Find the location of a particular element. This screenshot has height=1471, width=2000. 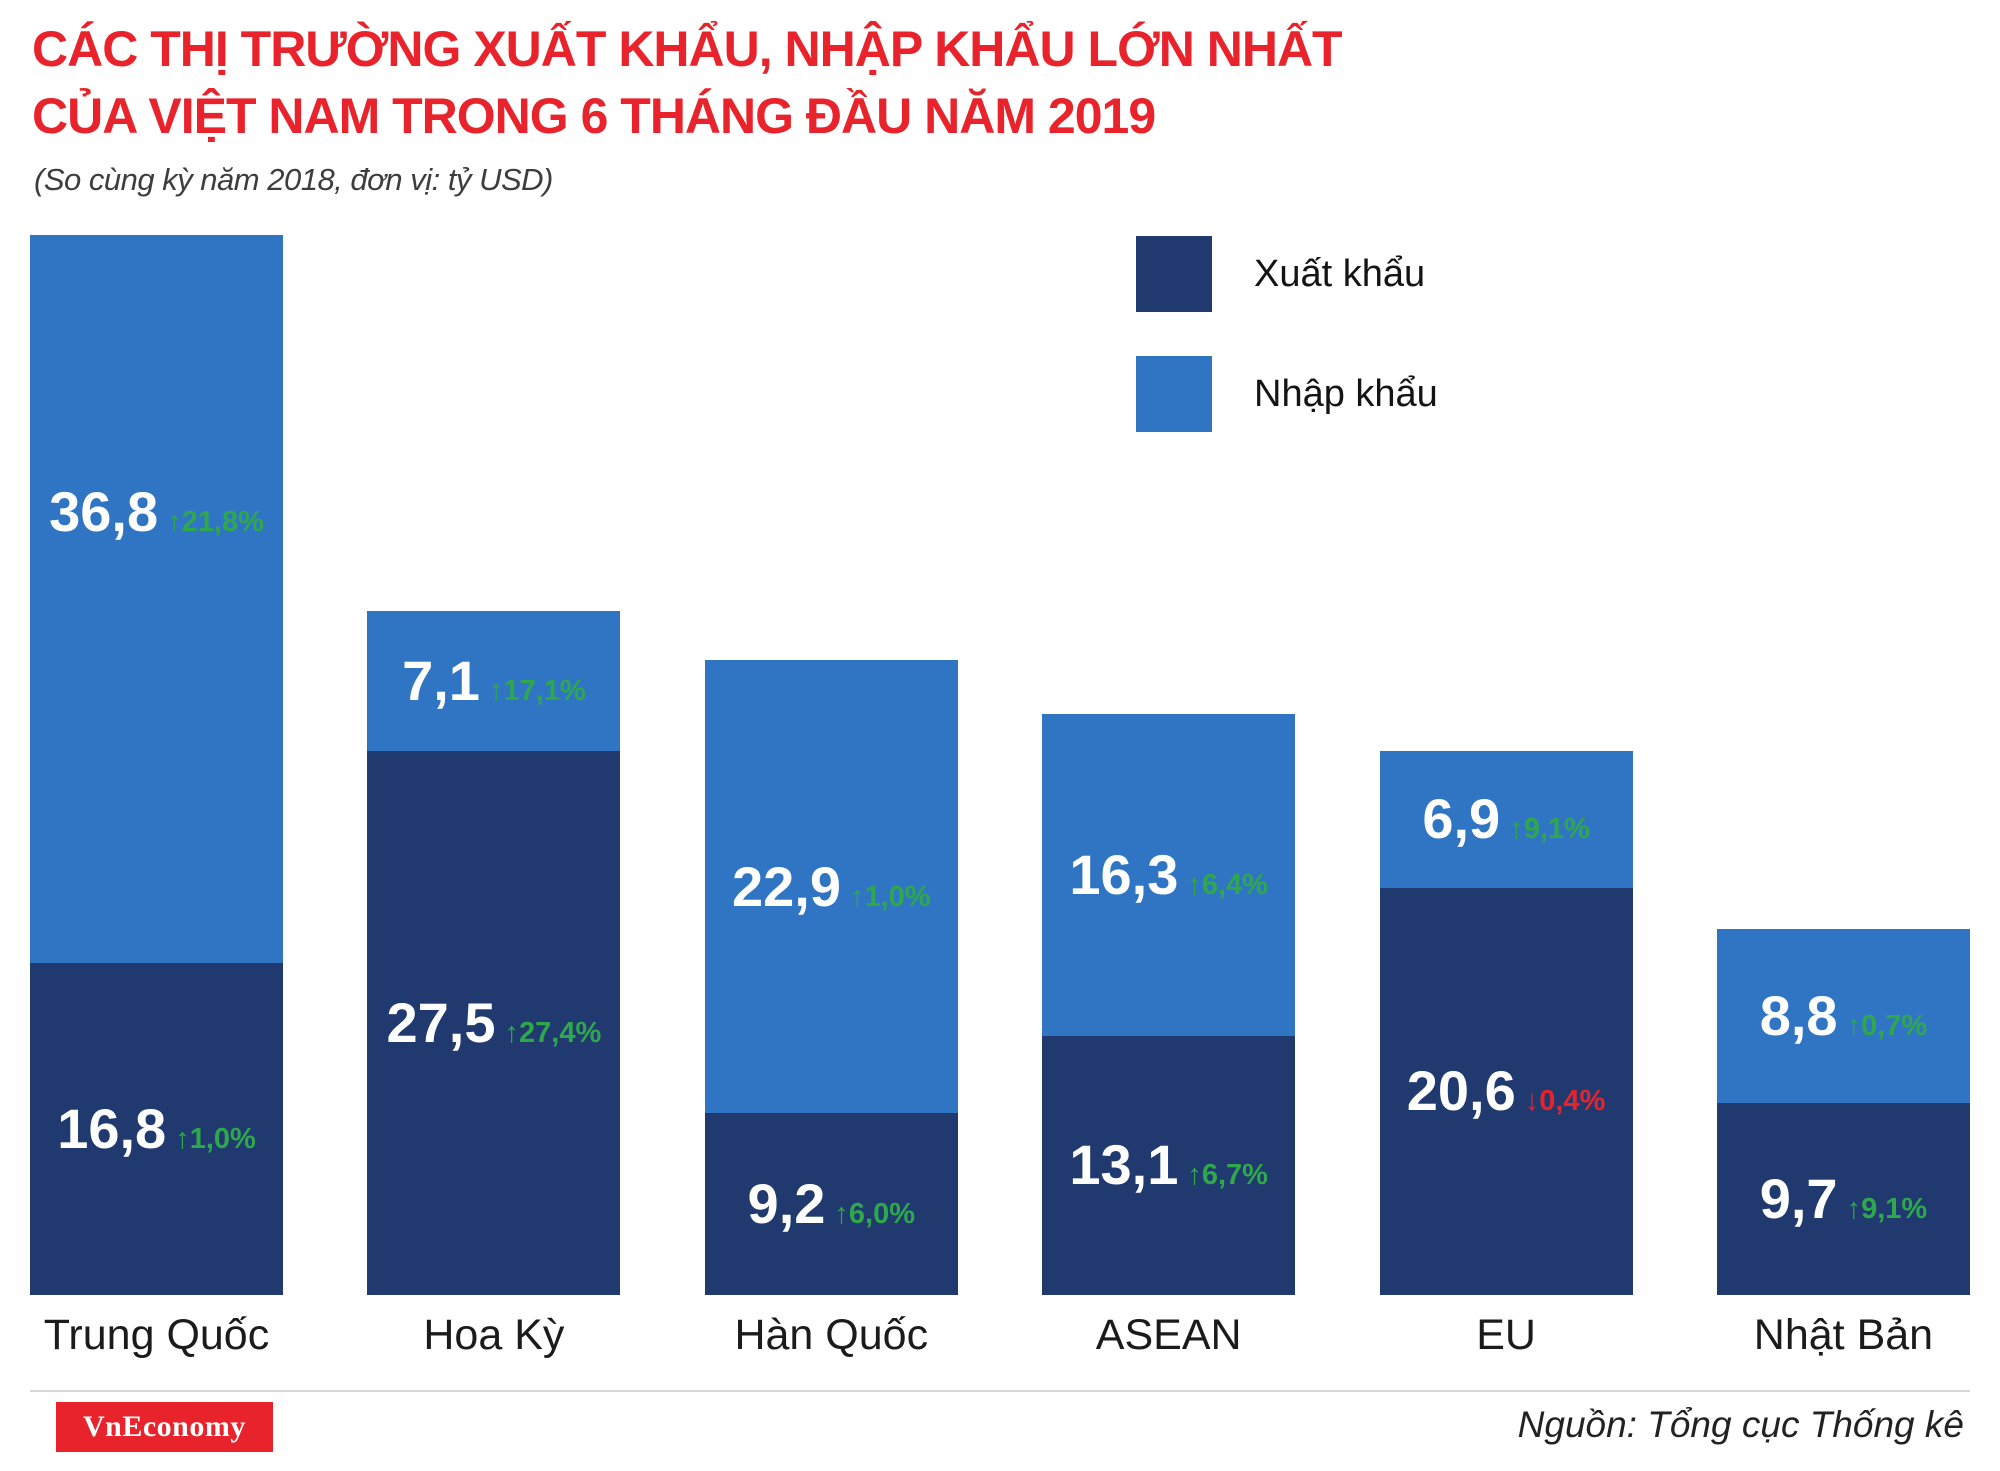

bar-group-1: 36,8 ↑21,8% 16,8 ↑1,0% Trung Quốc is located at coordinates (156, 797).